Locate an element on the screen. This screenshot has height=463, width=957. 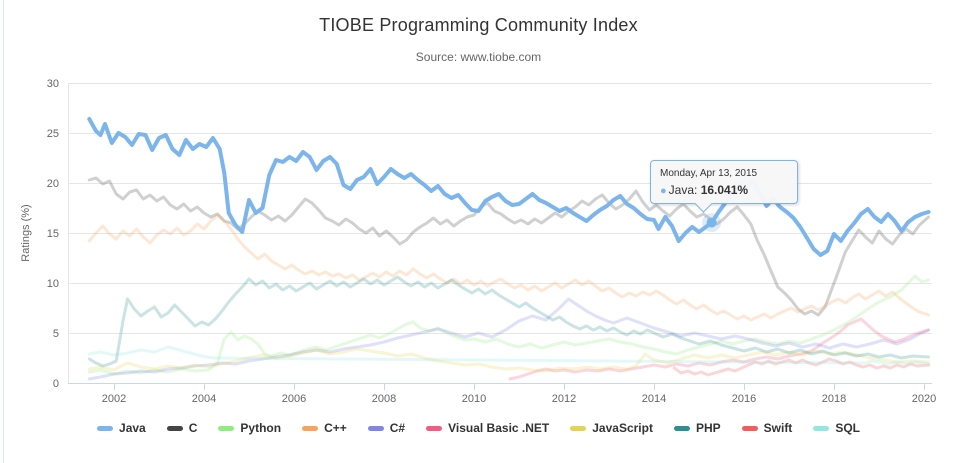
tooltip-value-row: ● Java: 16.041% is located at coordinates (724, 190).